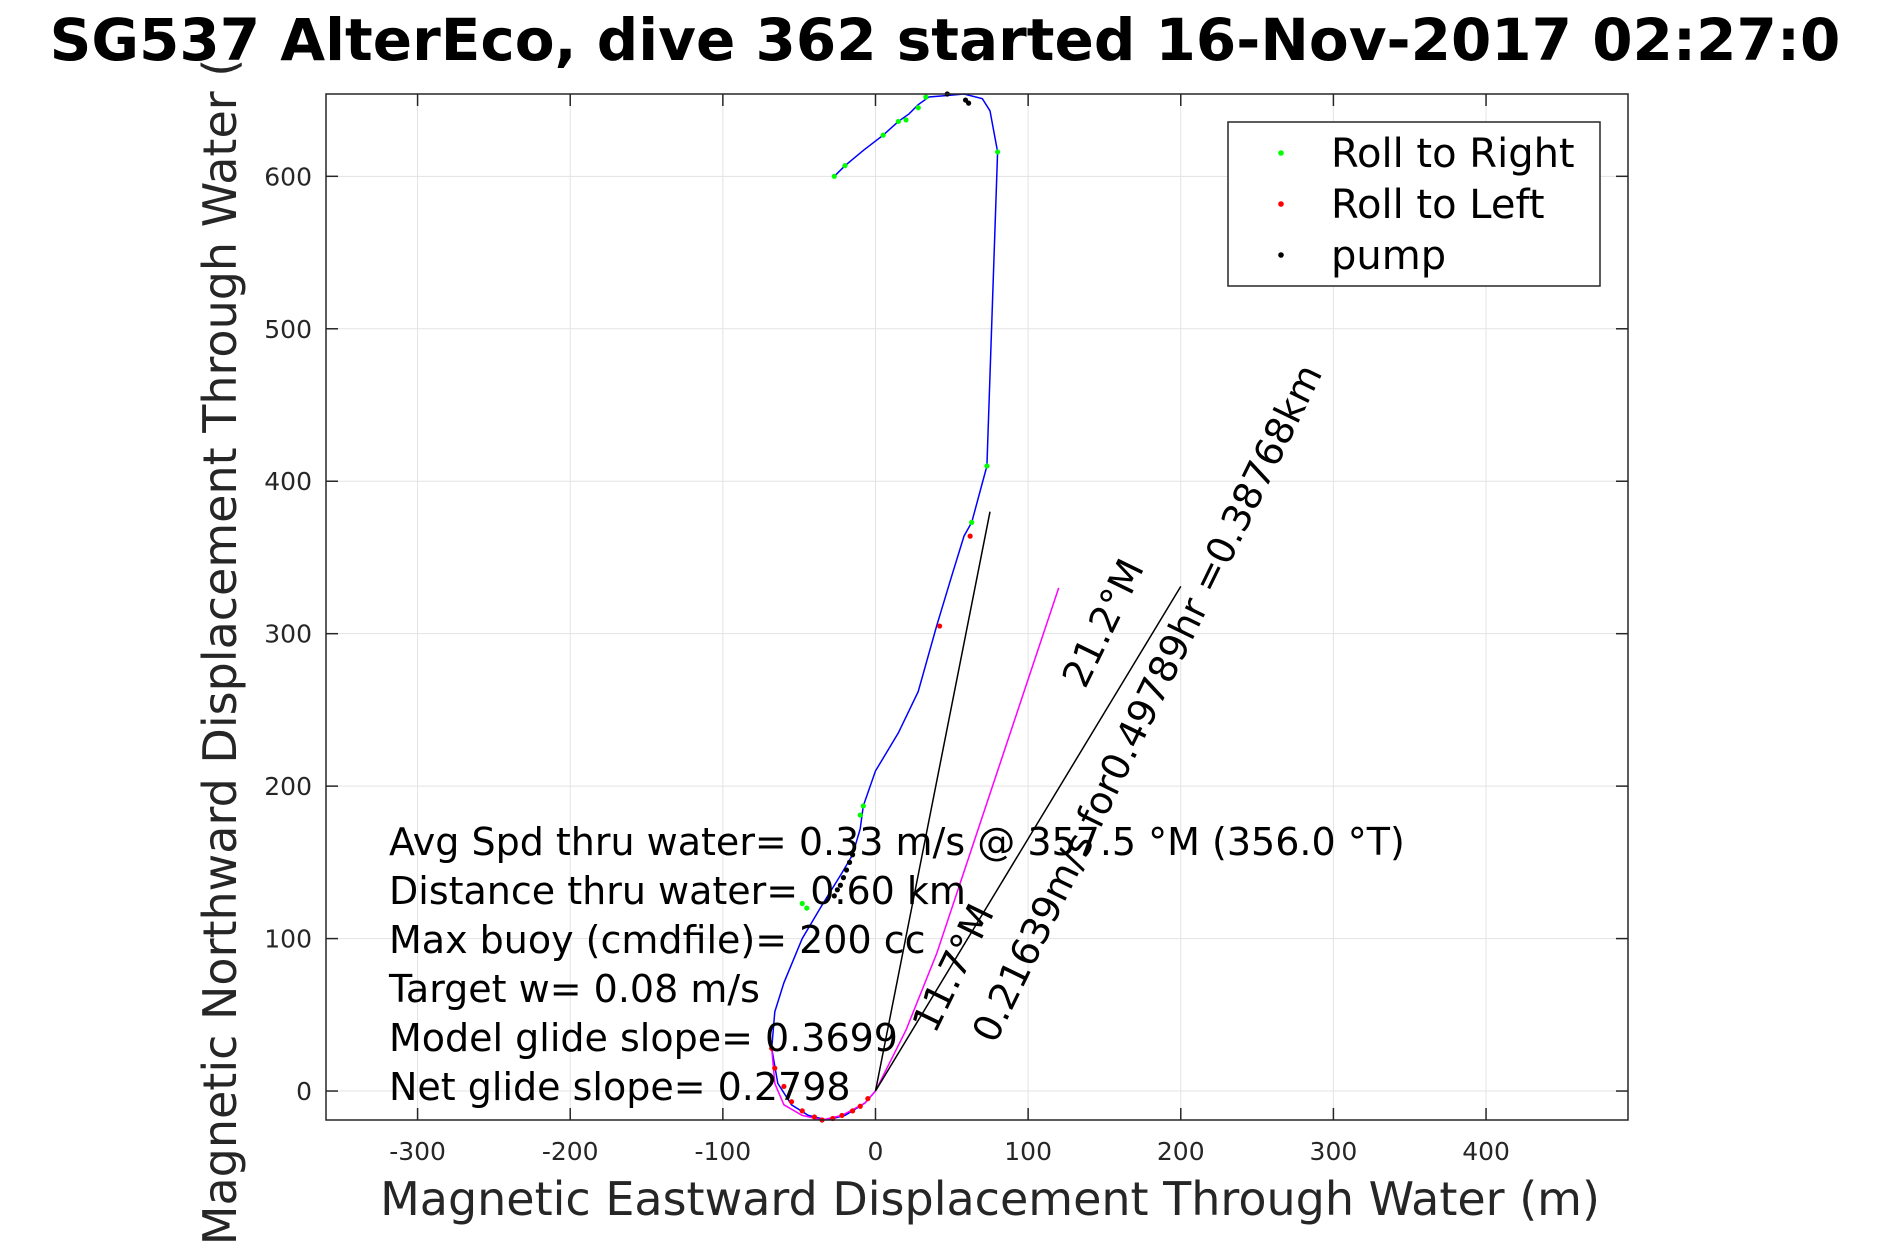  Describe the element at coordinates (570, 1151) in the screenshot. I see `x-tick-label: -200` at that location.